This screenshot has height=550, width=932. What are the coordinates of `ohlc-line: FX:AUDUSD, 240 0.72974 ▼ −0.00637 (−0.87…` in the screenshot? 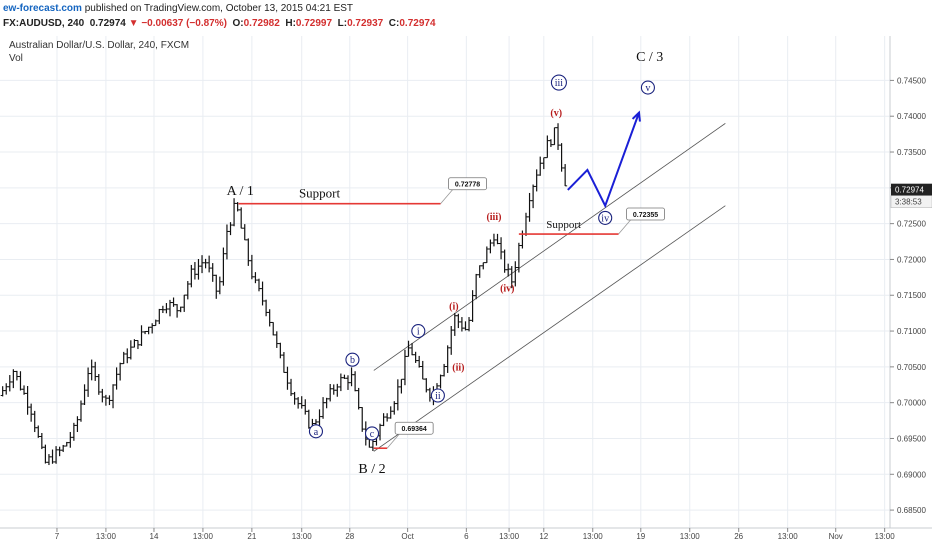 It's located at (219, 23).